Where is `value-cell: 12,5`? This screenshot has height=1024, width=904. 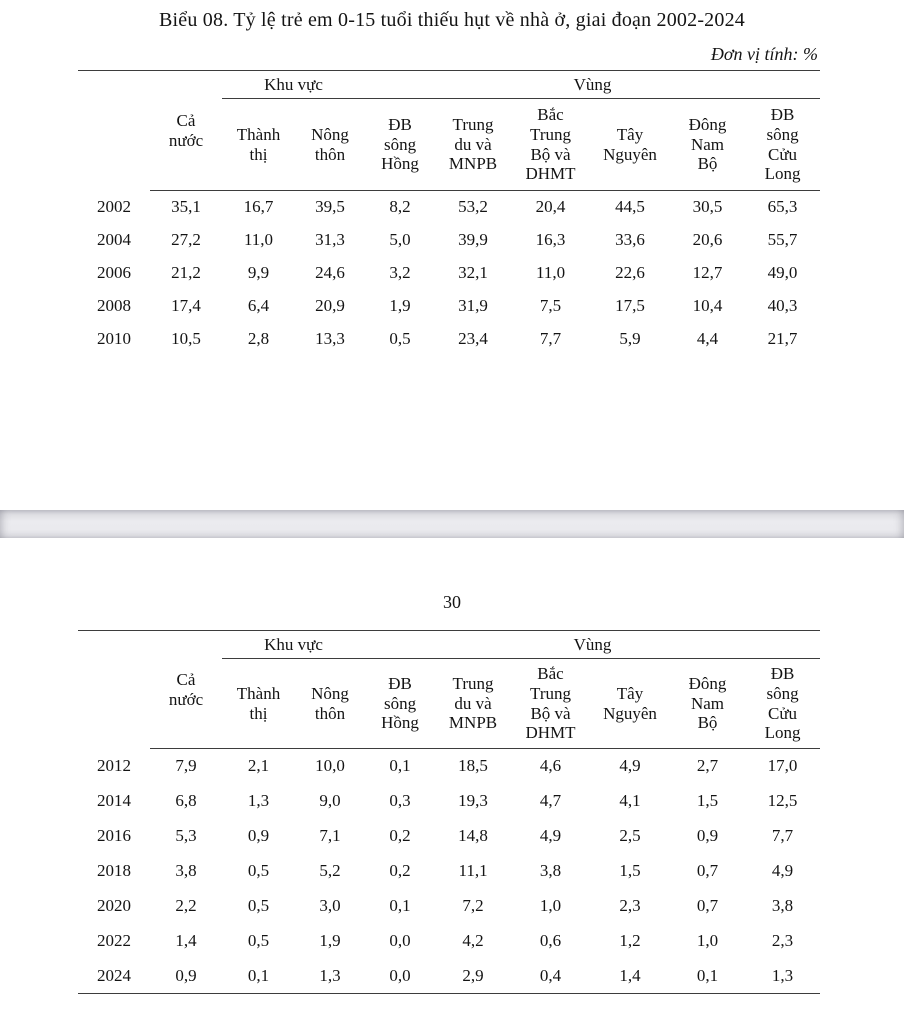
value-cell: 12,5 is located at coordinates (782, 800).